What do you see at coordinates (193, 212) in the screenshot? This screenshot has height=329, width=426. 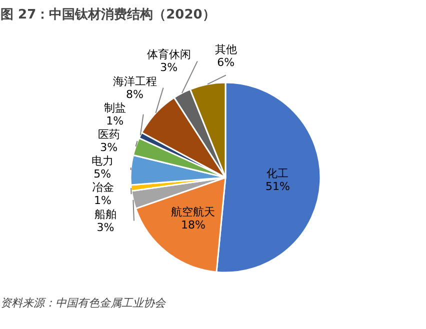 I see `slice-label: 航空航天` at bounding box center [193, 212].